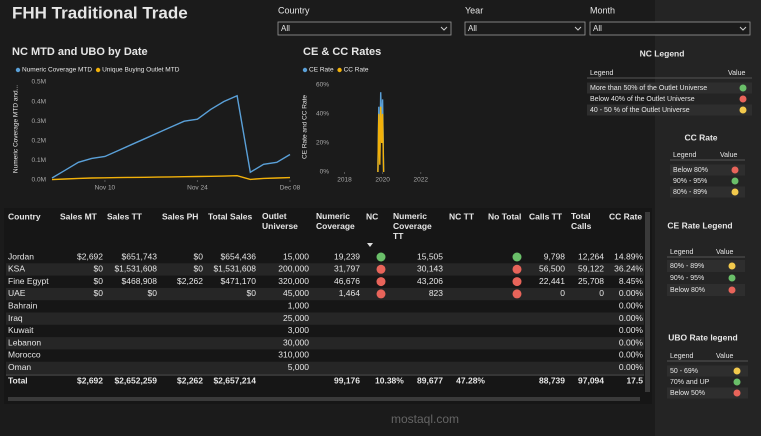 Image resolution: width=761 pixels, height=436 pixels. I want to click on table-cell: 43,206, so click(430, 281).